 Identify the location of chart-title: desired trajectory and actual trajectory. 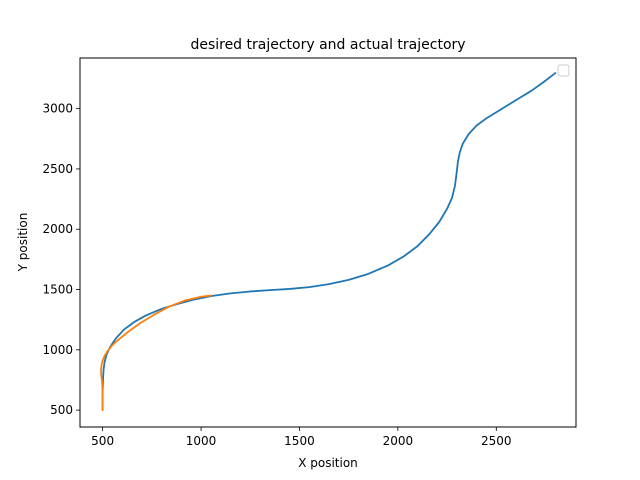
(327, 45).